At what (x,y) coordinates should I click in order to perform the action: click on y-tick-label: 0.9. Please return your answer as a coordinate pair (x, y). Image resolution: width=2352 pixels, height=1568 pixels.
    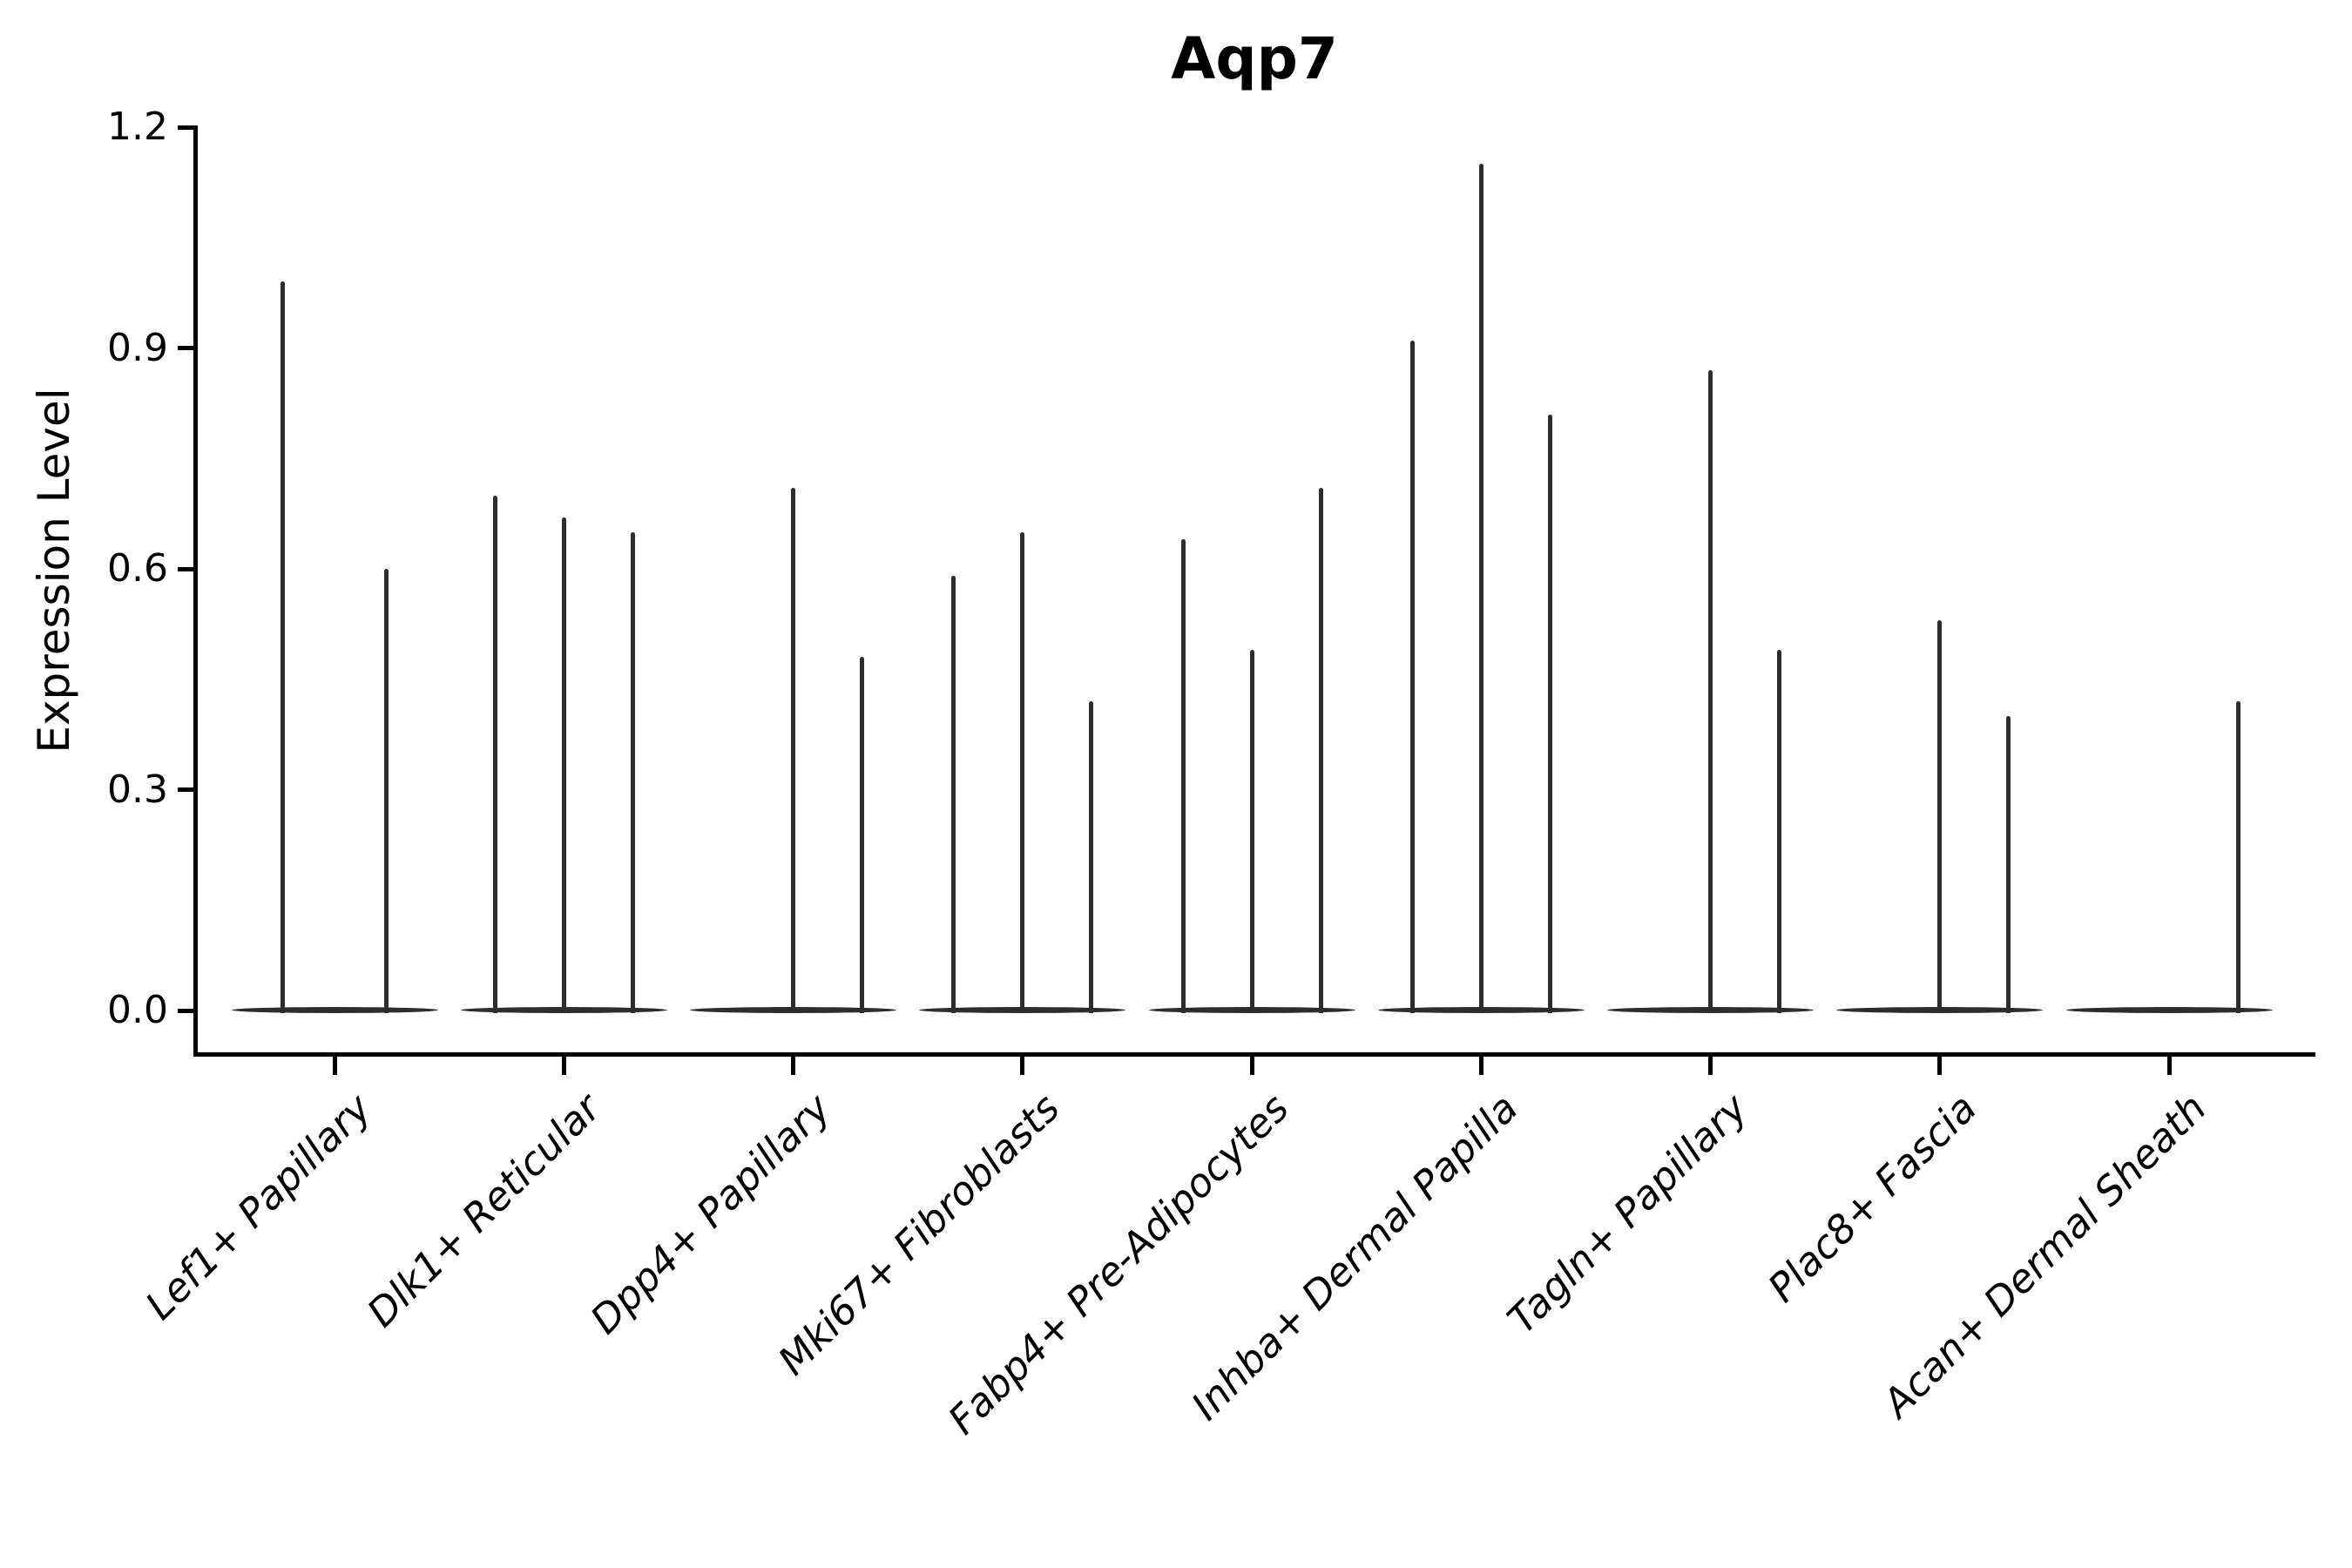
    Looking at the image, I should click on (137, 347).